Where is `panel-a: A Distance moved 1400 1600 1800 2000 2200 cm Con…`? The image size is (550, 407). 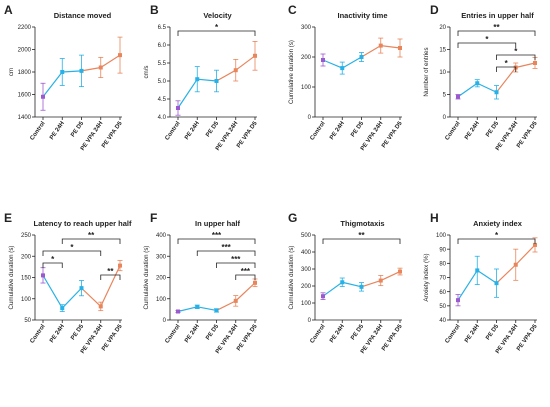
panel-a: A Distance moved 1400 1600 1800 2000 2200 cm Con… is located at coordinates (64, 77).